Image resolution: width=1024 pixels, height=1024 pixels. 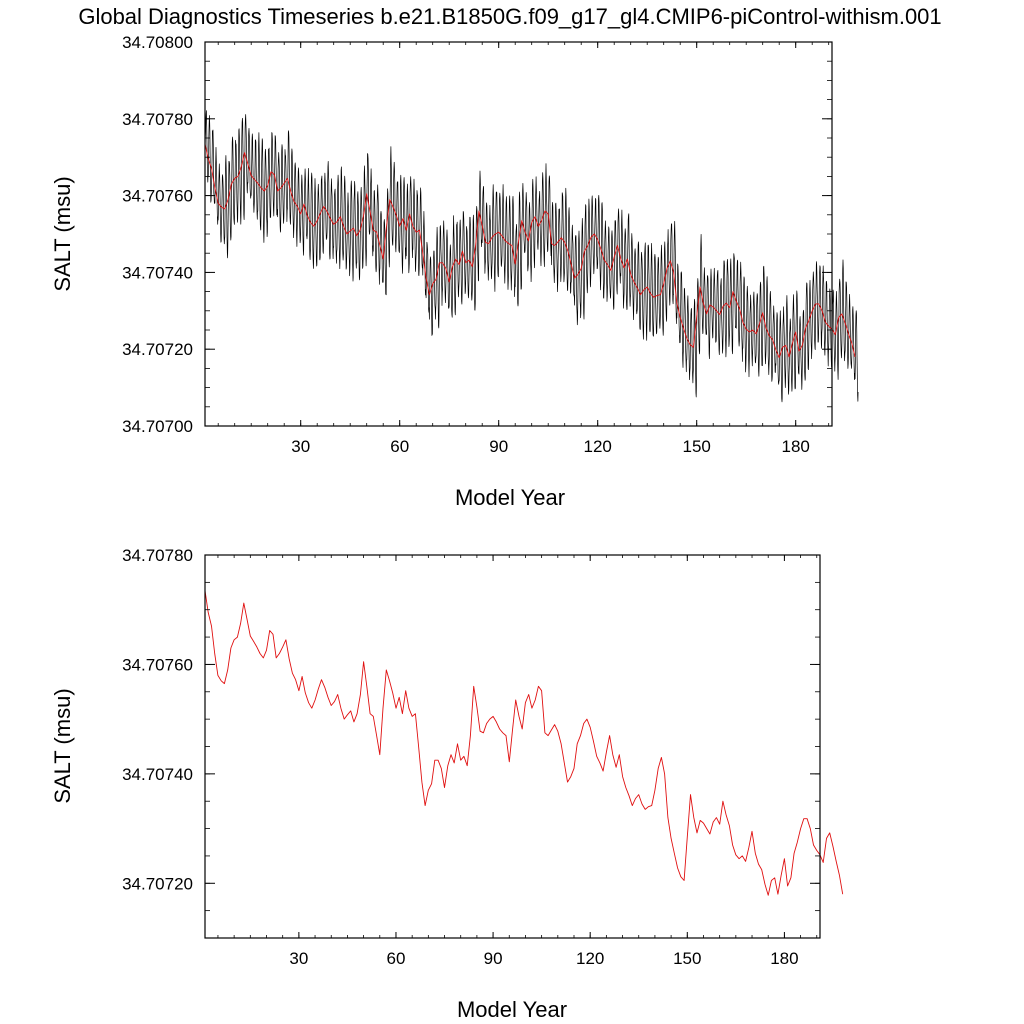 What do you see at coordinates (512, 1009) in the screenshot?
I see `bottom-xaxis-label: Model Year` at bounding box center [512, 1009].